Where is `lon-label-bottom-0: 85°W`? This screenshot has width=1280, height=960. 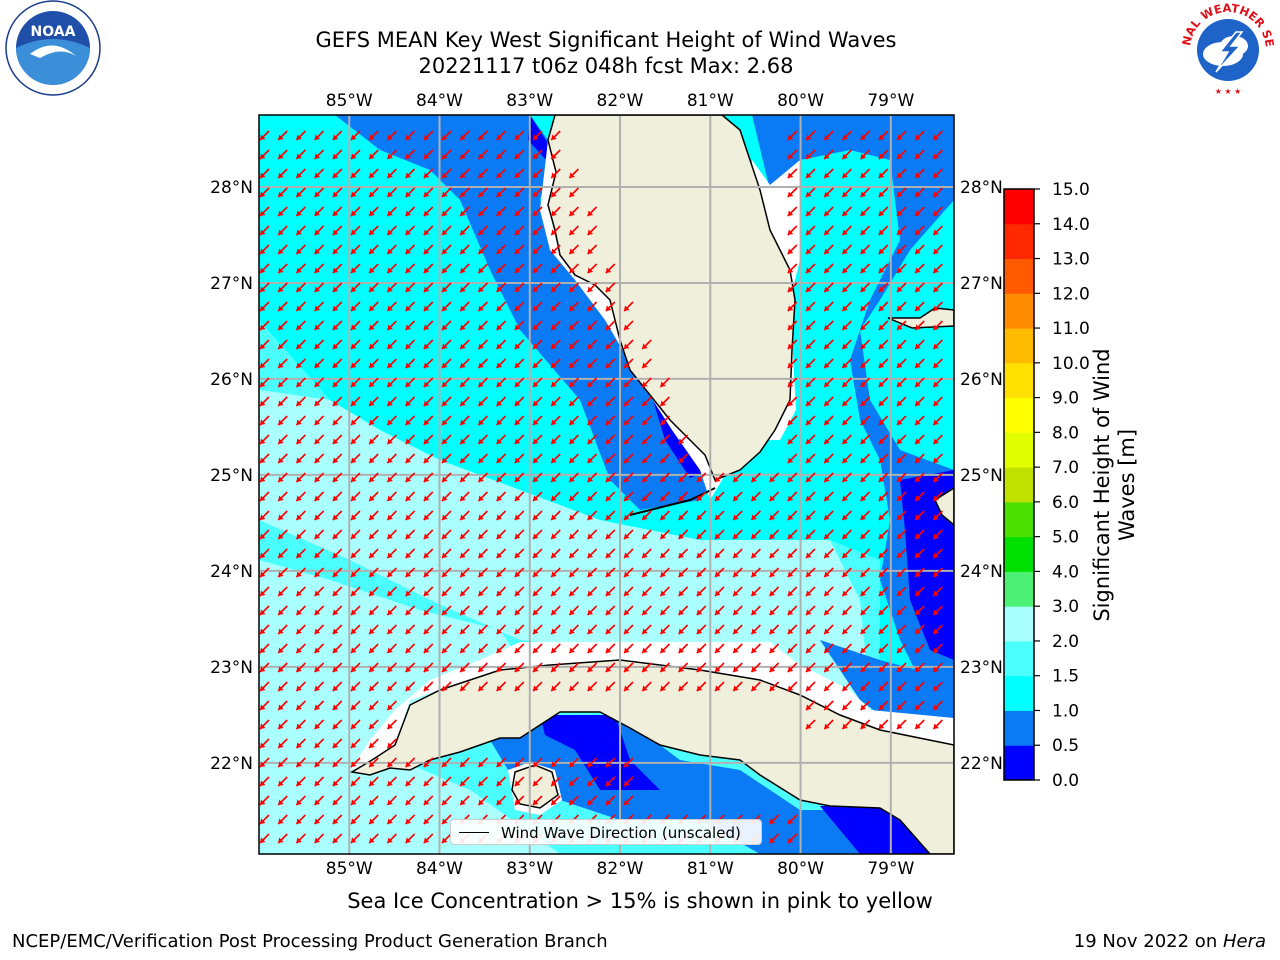 lon-label-bottom-0: 85°W is located at coordinates (349, 869).